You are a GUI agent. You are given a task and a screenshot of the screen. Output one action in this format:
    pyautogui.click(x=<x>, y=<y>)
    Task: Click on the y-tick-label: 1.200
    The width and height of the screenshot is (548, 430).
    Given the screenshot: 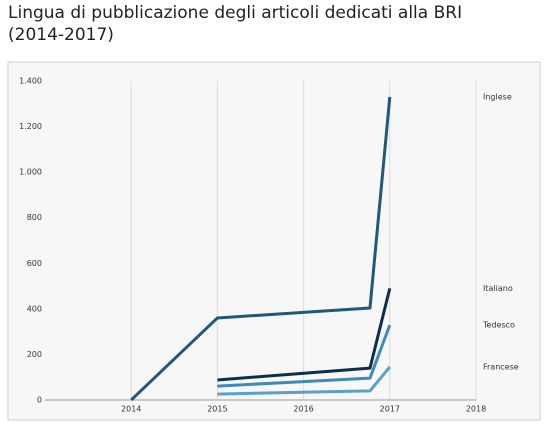 What is the action you would take?
    pyautogui.click(x=30, y=126)
    